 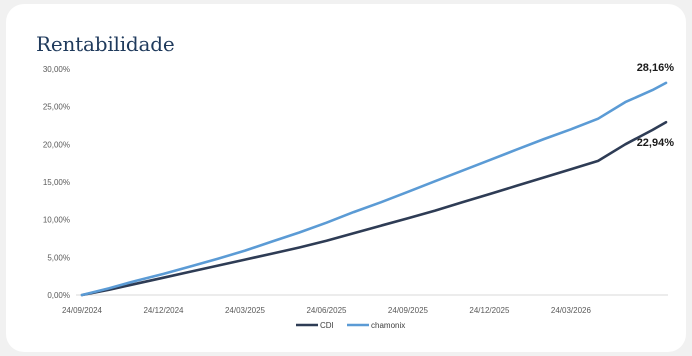 What do you see at coordinates (656, 68) in the screenshot?
I see `end-label-chamonix: 28,16%` at bounding box center [656, 68].